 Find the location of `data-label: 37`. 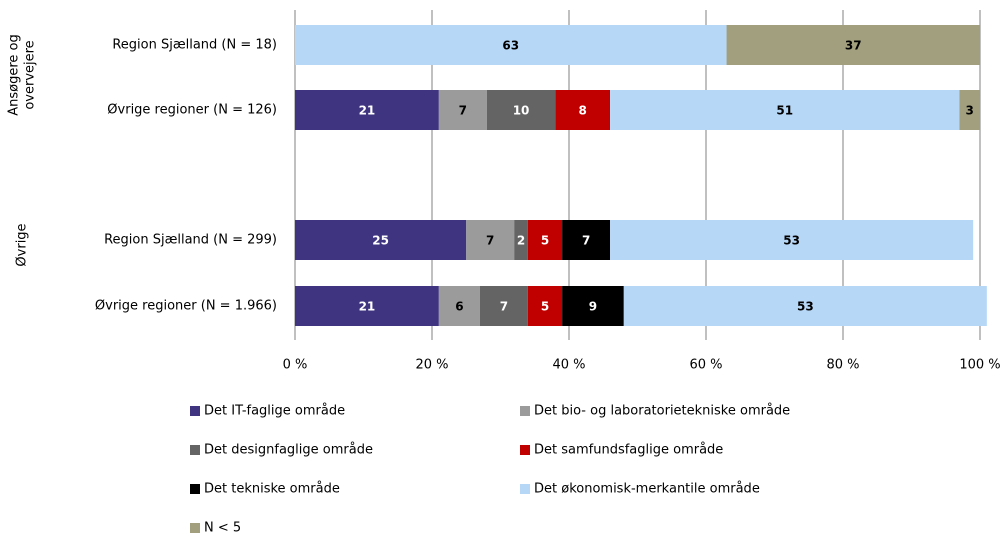

data-label: 37 is located at coordinates (853, 46).